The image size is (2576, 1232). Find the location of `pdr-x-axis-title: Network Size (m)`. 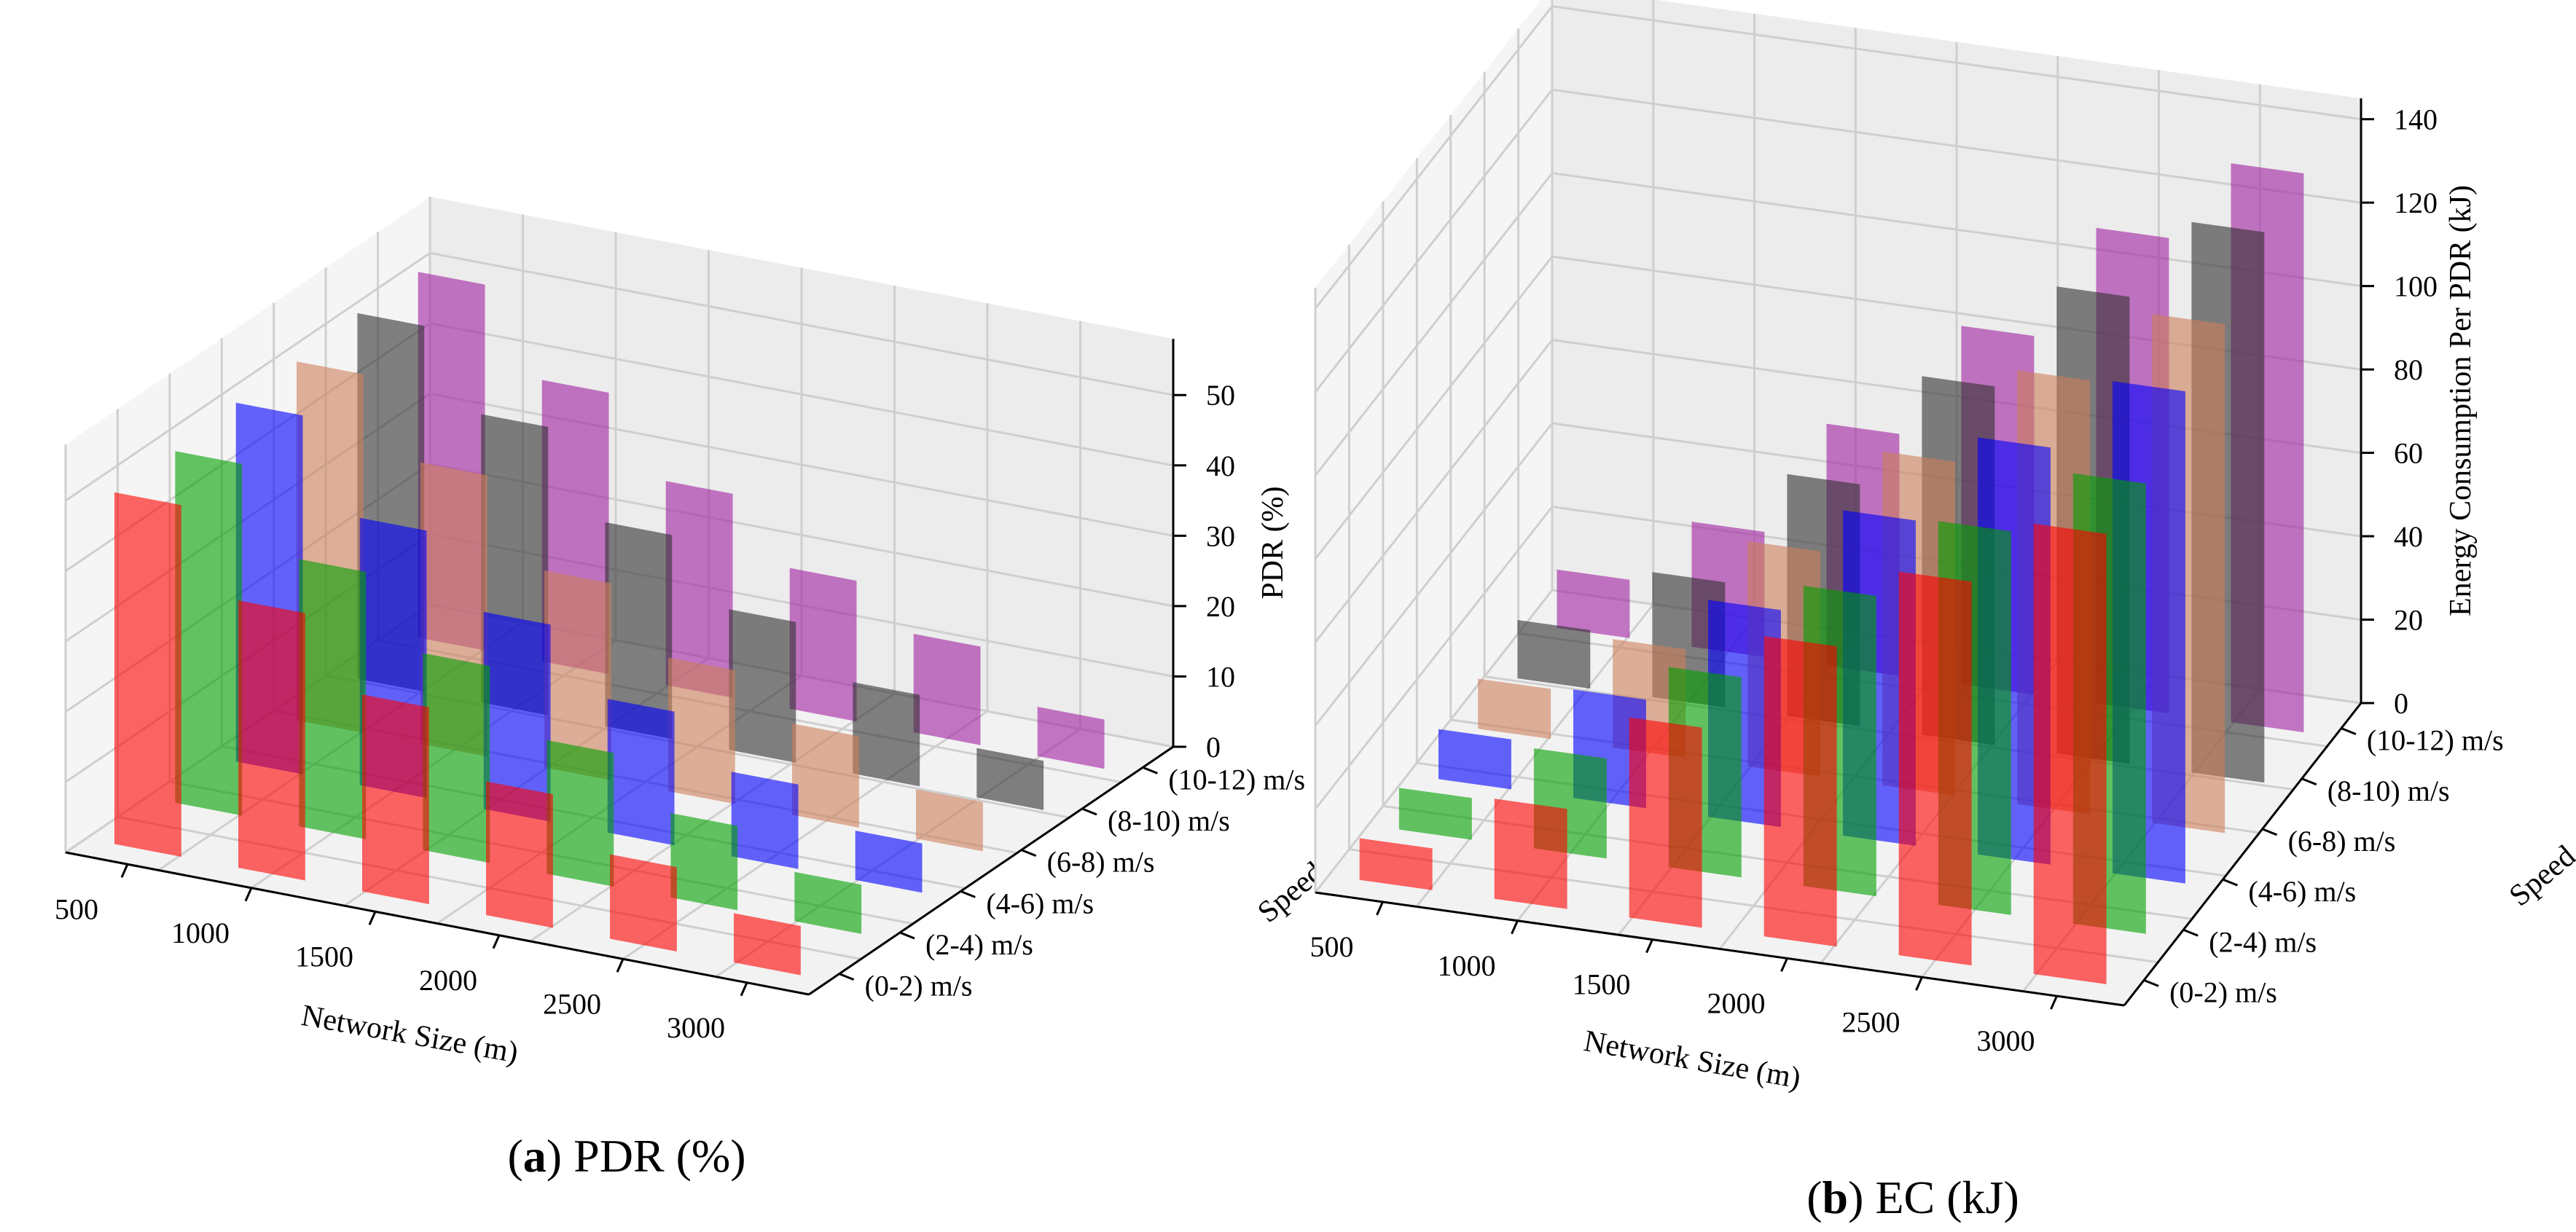

pdr-x-axis-title: Network Size (m) is located at coordinates (409, 1034).